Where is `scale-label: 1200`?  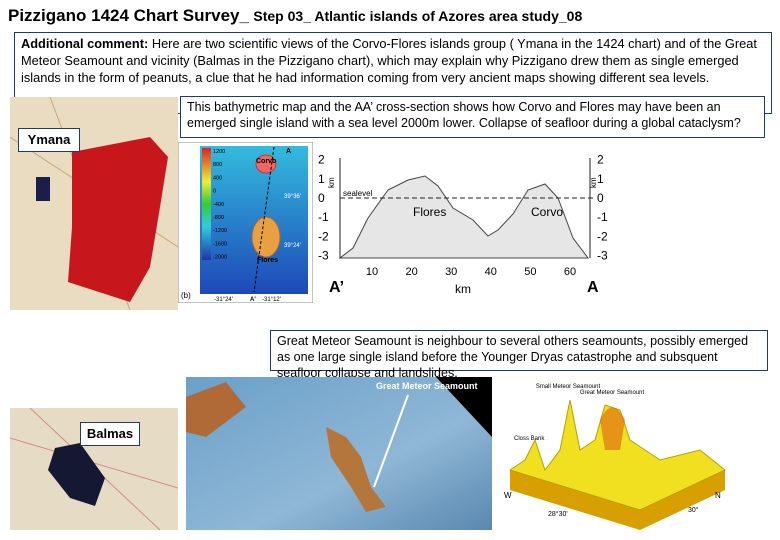
scale-label: 1200 is located at coordinates (219, 152).